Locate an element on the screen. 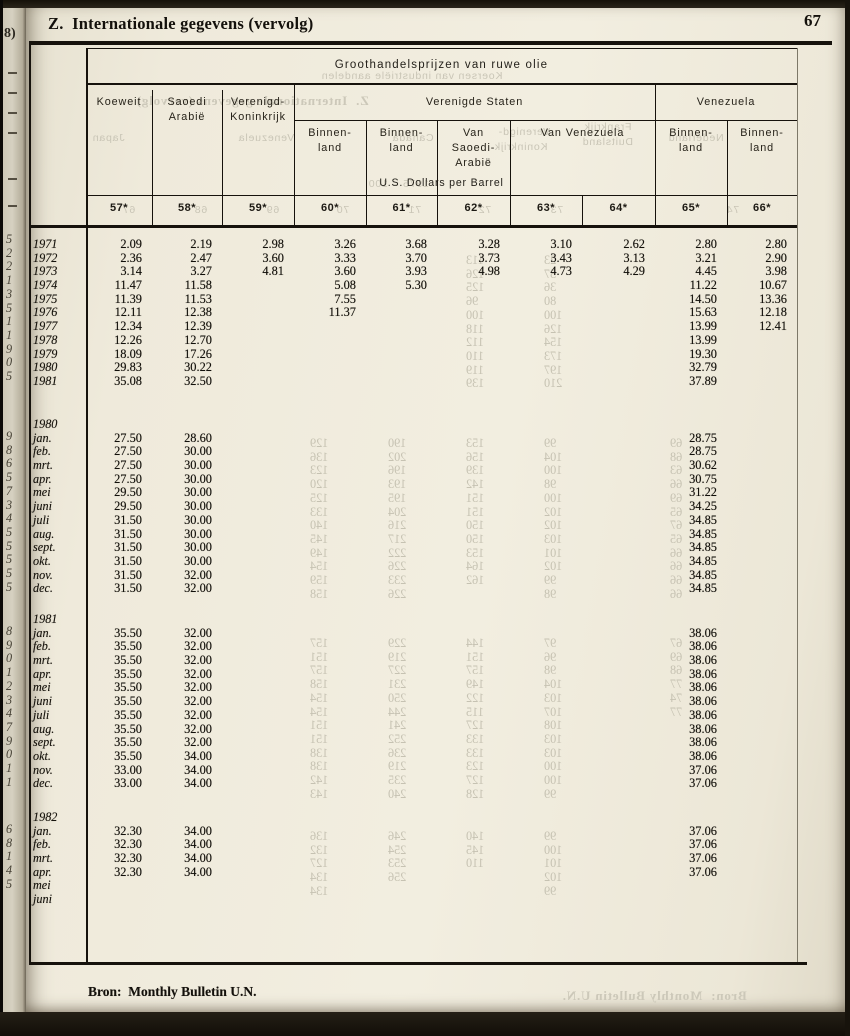 The image size is (850, 1036). title-row-border is located at coordinates (441, 84).